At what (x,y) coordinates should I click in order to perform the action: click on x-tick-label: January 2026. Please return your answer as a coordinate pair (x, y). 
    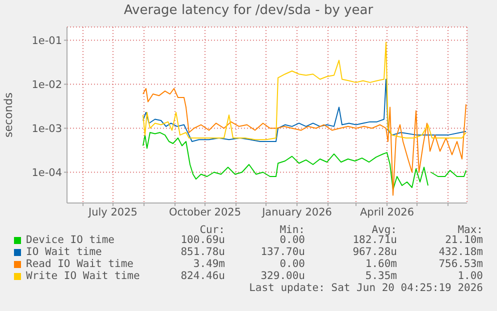
    Looking at the image, I should click on (296, 212).